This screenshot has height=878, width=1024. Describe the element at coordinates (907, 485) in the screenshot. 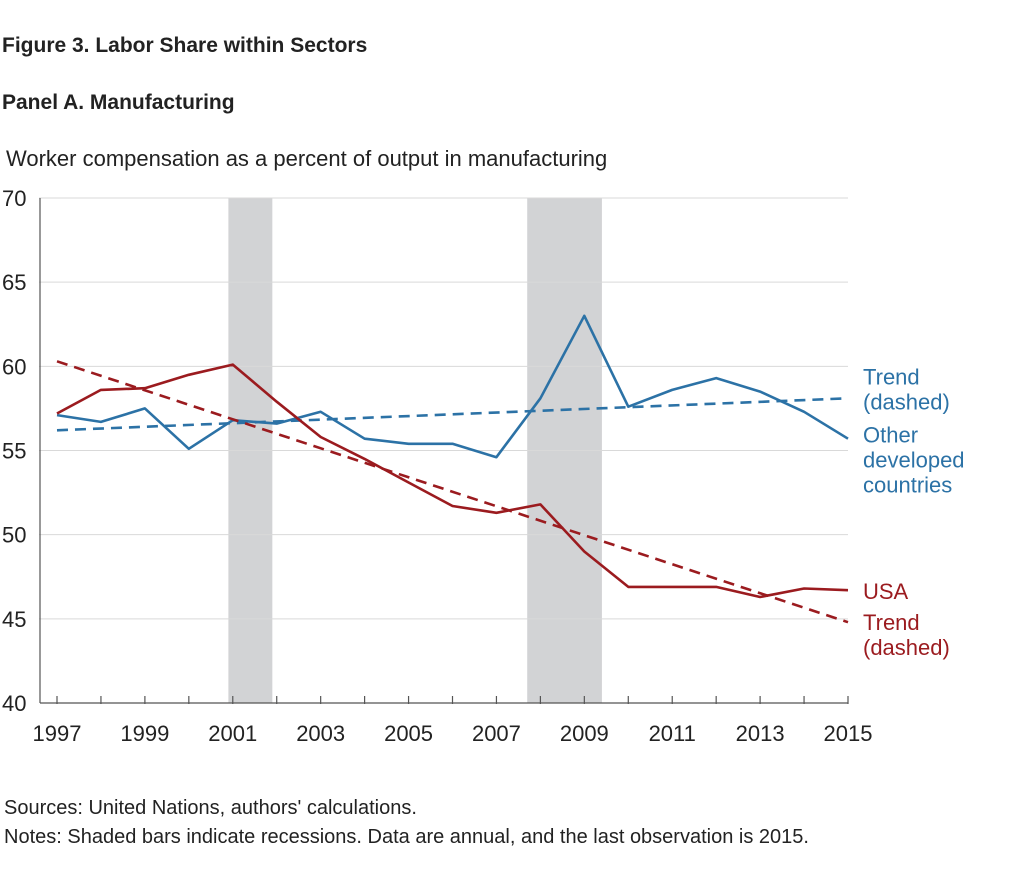

I see `series-label-1-line-2: countries` at that location.